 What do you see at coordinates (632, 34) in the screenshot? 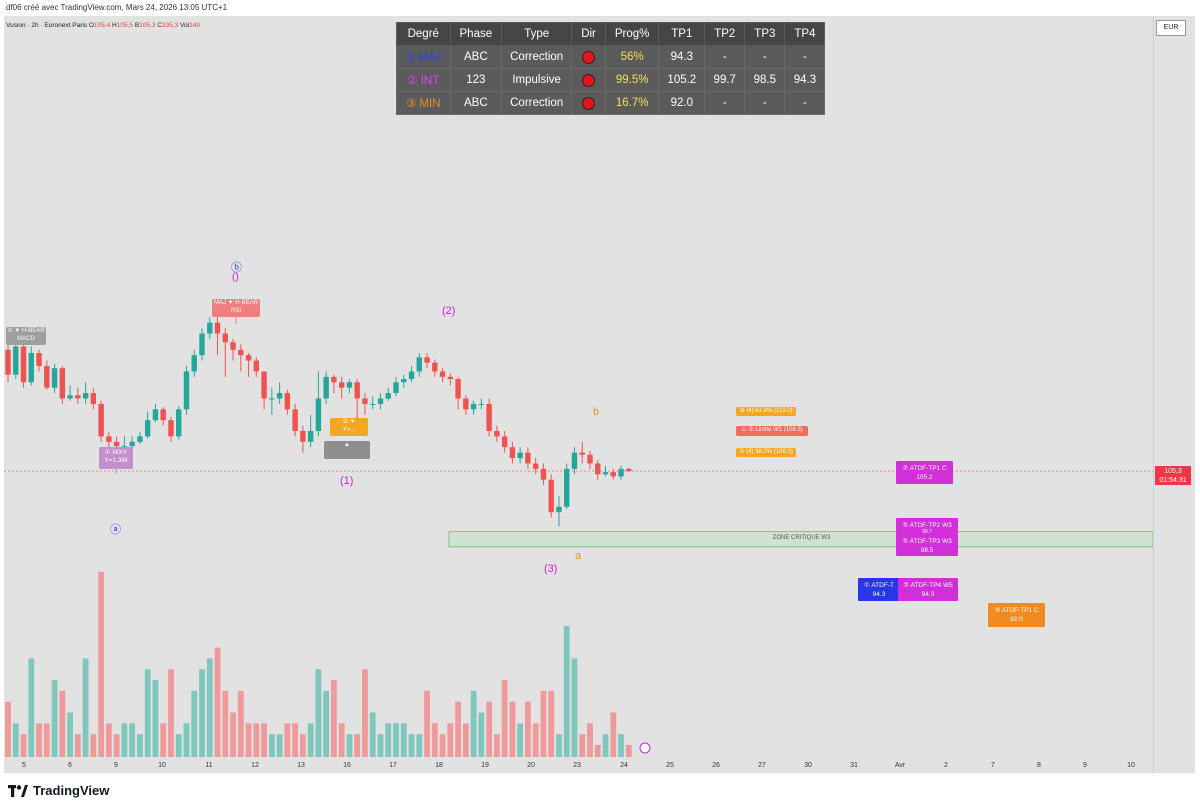
I see `header-prog: Prog%` at bounding box center [632, 34].